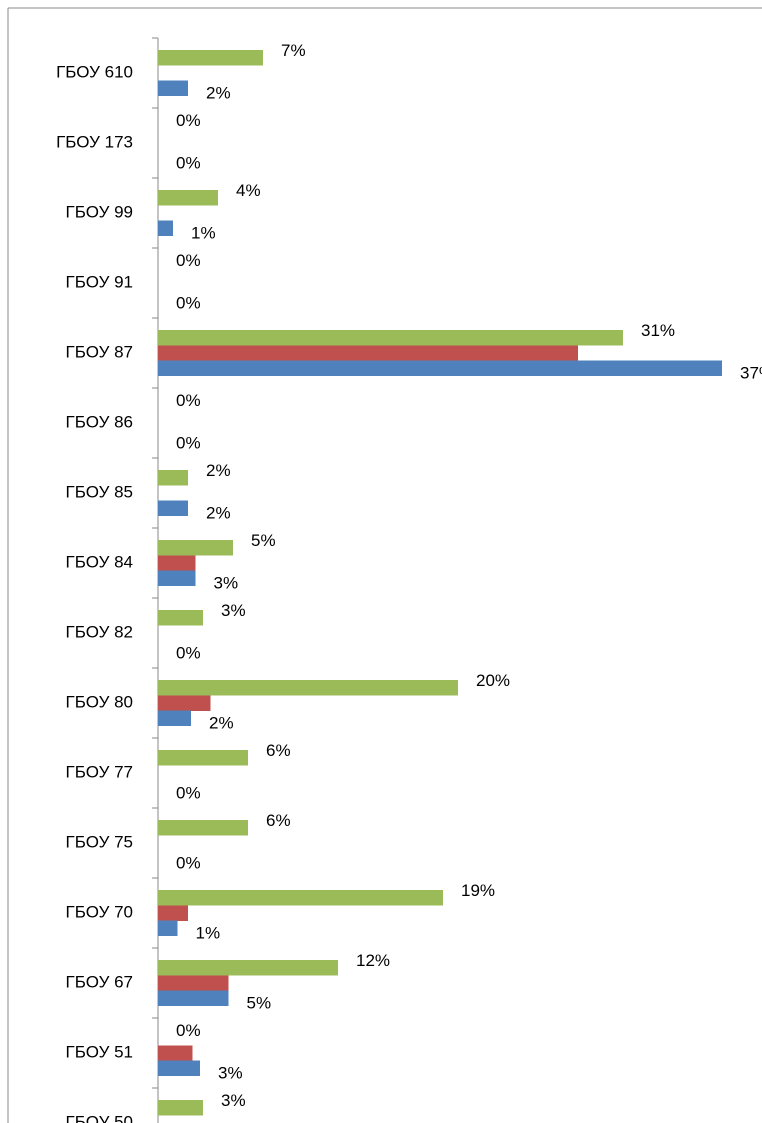  I want to click on y-tick-label: ГБОУ 610, so click(94, 71).